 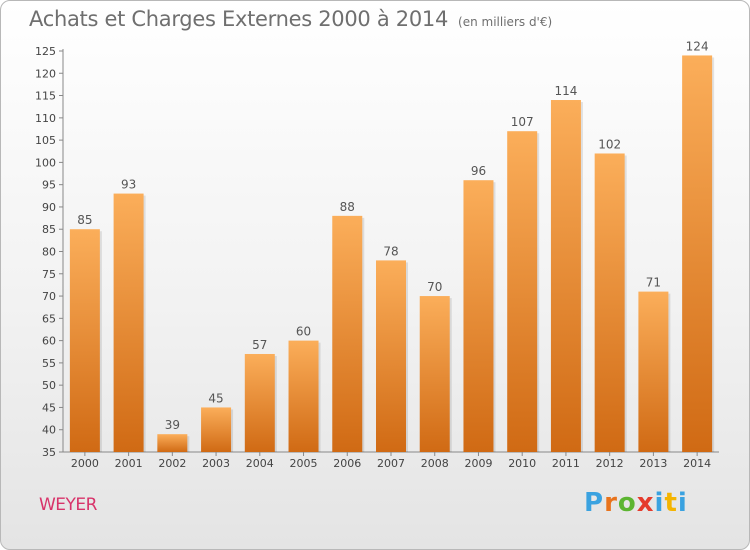 I want to click on x-tick-label: 2001, so click(x=129, y=463).